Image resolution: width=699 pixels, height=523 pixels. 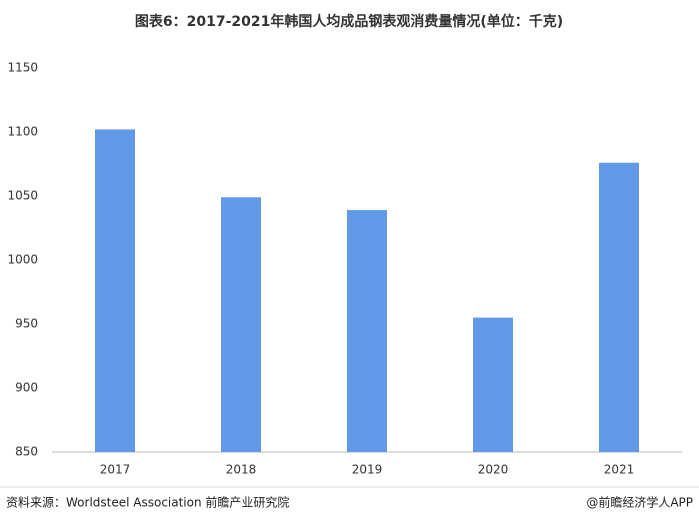 I want to click on y-tick-label: 900, so click(x=26, y=388).